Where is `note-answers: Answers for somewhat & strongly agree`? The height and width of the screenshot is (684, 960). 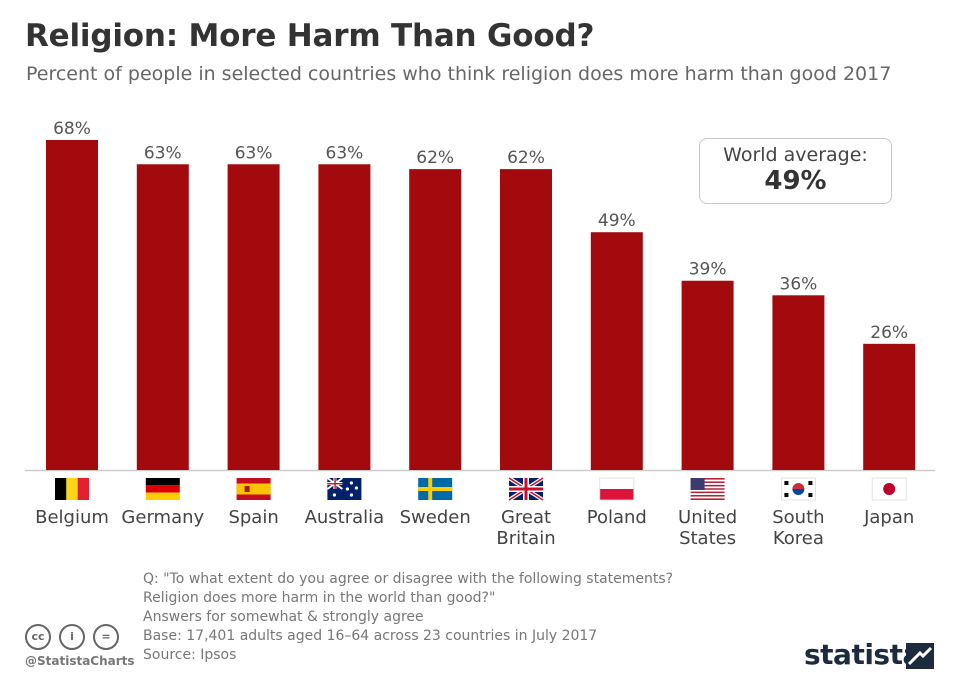
note-answers: Answers for somewhat & strongly agree is located at coordinates (283, 617).